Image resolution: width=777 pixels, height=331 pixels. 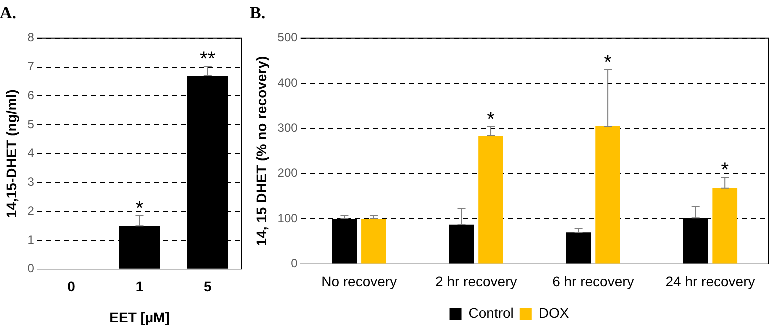 I want to click on legend-label: DOX, so click(x=554, y=312).